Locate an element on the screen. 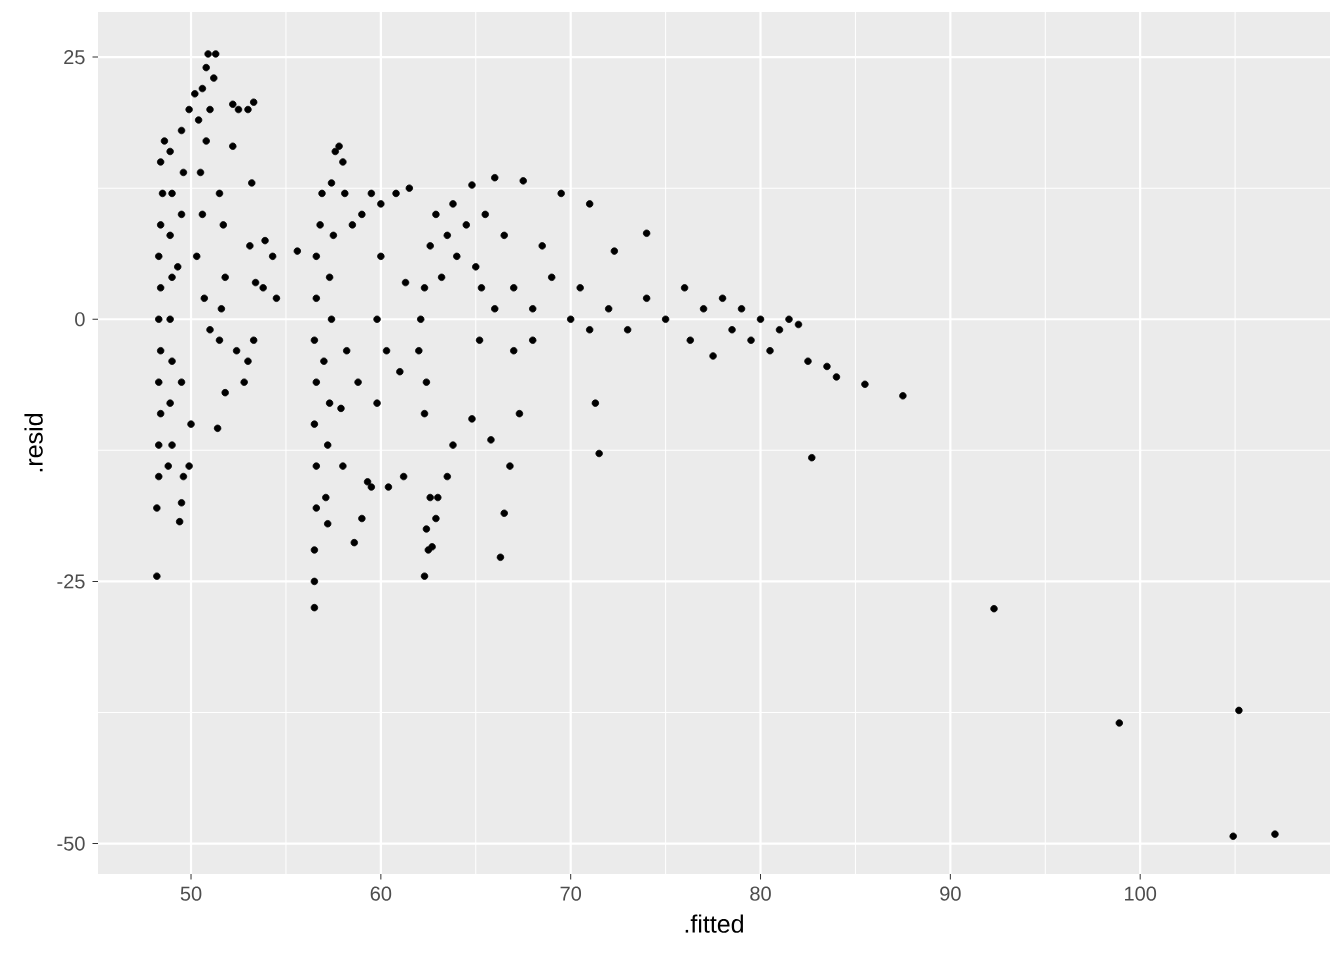 Image resolution: width=1344 pixels, height=960 pixels. x-tick-label: 70 is located at coordinates (571, 893).